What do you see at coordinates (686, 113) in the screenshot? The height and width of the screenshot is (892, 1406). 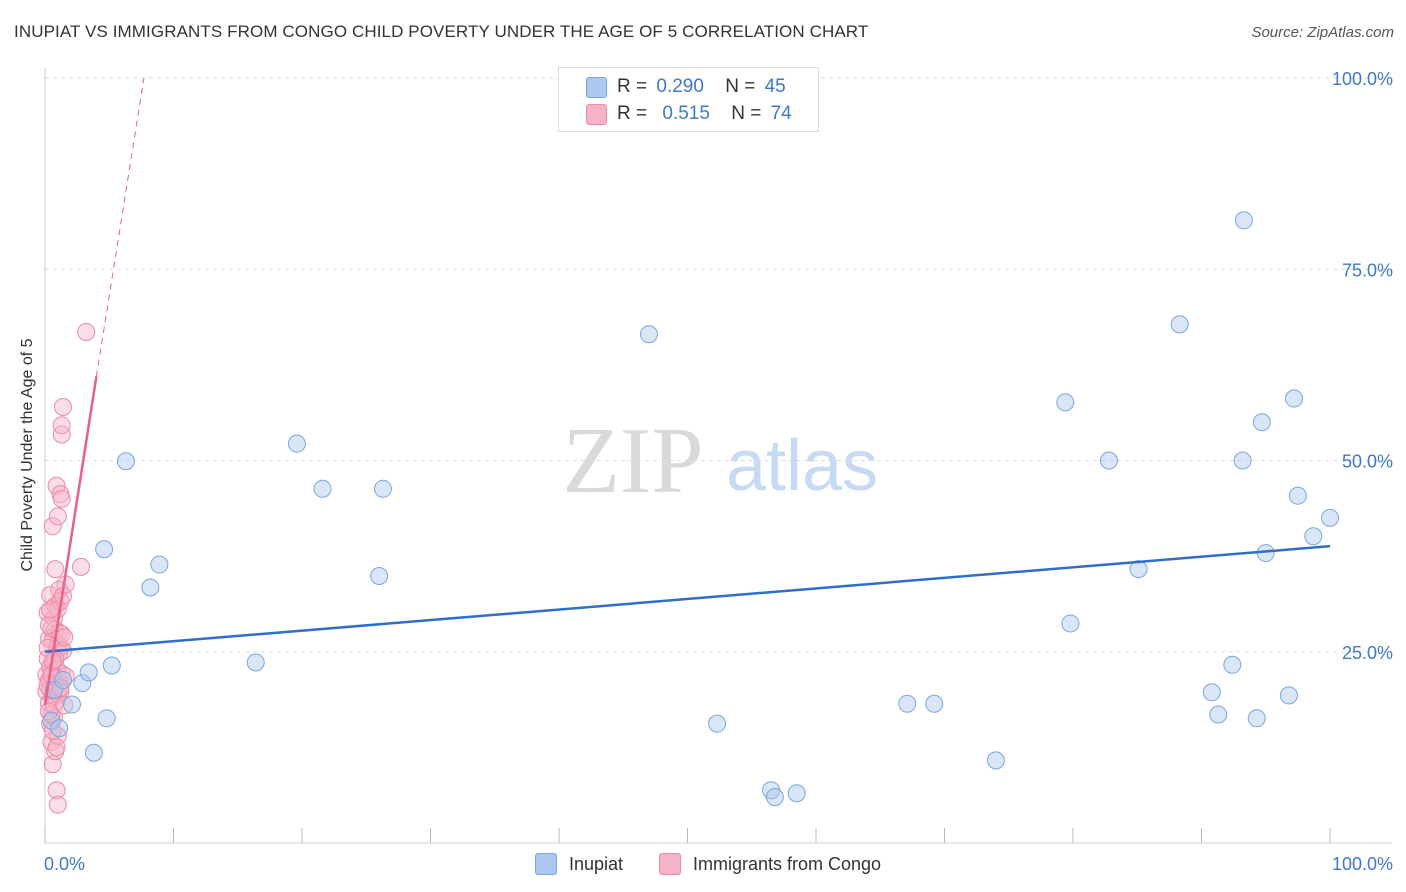 I see `r-value: 0.515` at bounding box center [686, 113].